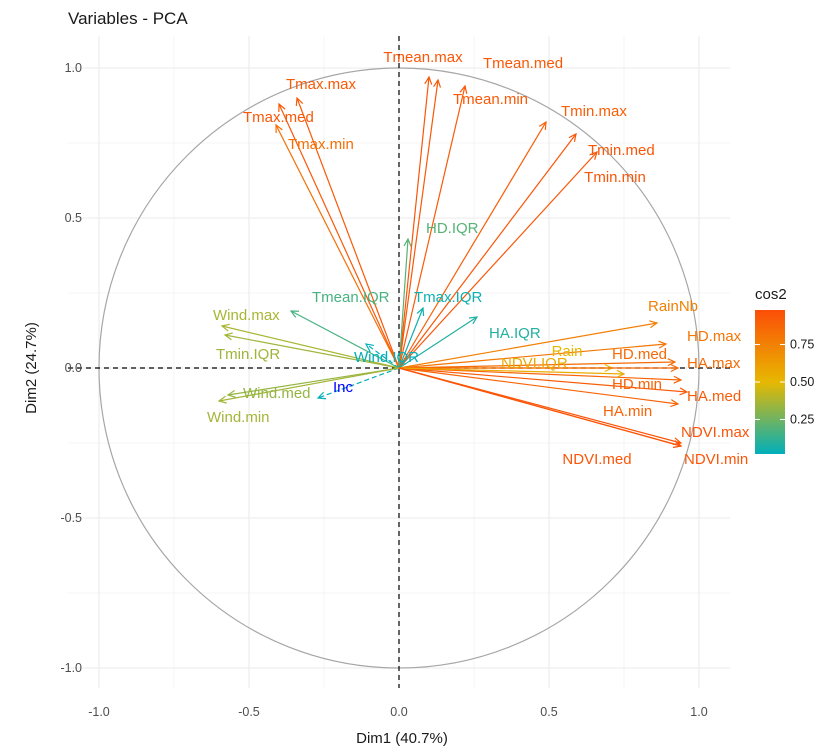  I want to click on label-tmax-max: Tmax.max, so click(321, 84).